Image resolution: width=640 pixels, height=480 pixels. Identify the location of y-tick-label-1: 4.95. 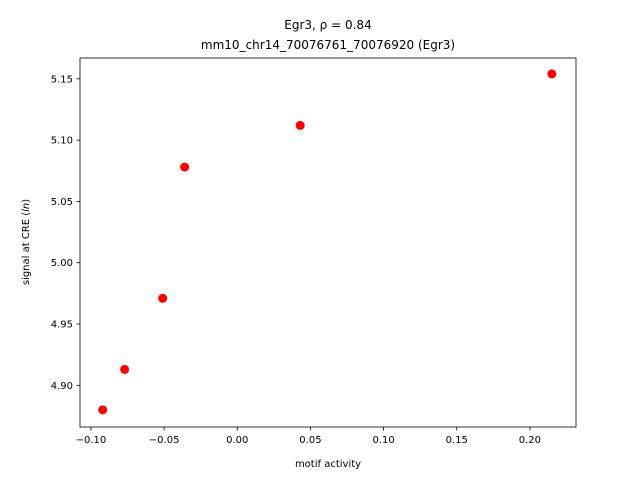
(62, 325).